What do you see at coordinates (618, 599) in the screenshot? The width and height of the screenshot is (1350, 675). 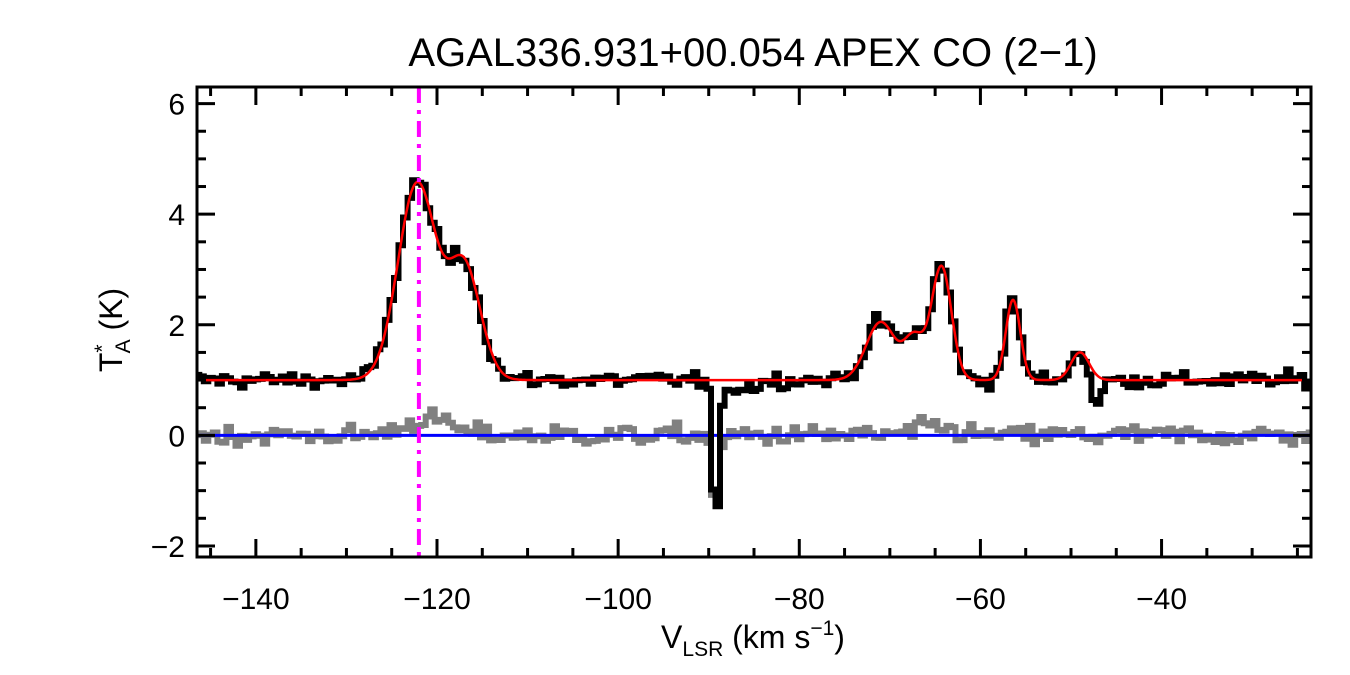 I see `x-tick-label: −100` at bounding box center [618, 599].